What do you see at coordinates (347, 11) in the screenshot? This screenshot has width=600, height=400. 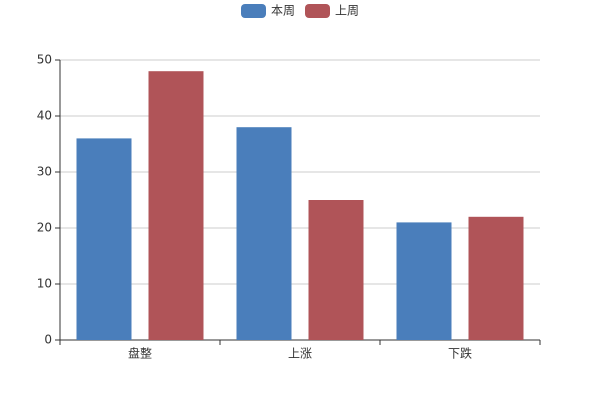 I see `legend-label: 上周` at bounding box center [347, 11].